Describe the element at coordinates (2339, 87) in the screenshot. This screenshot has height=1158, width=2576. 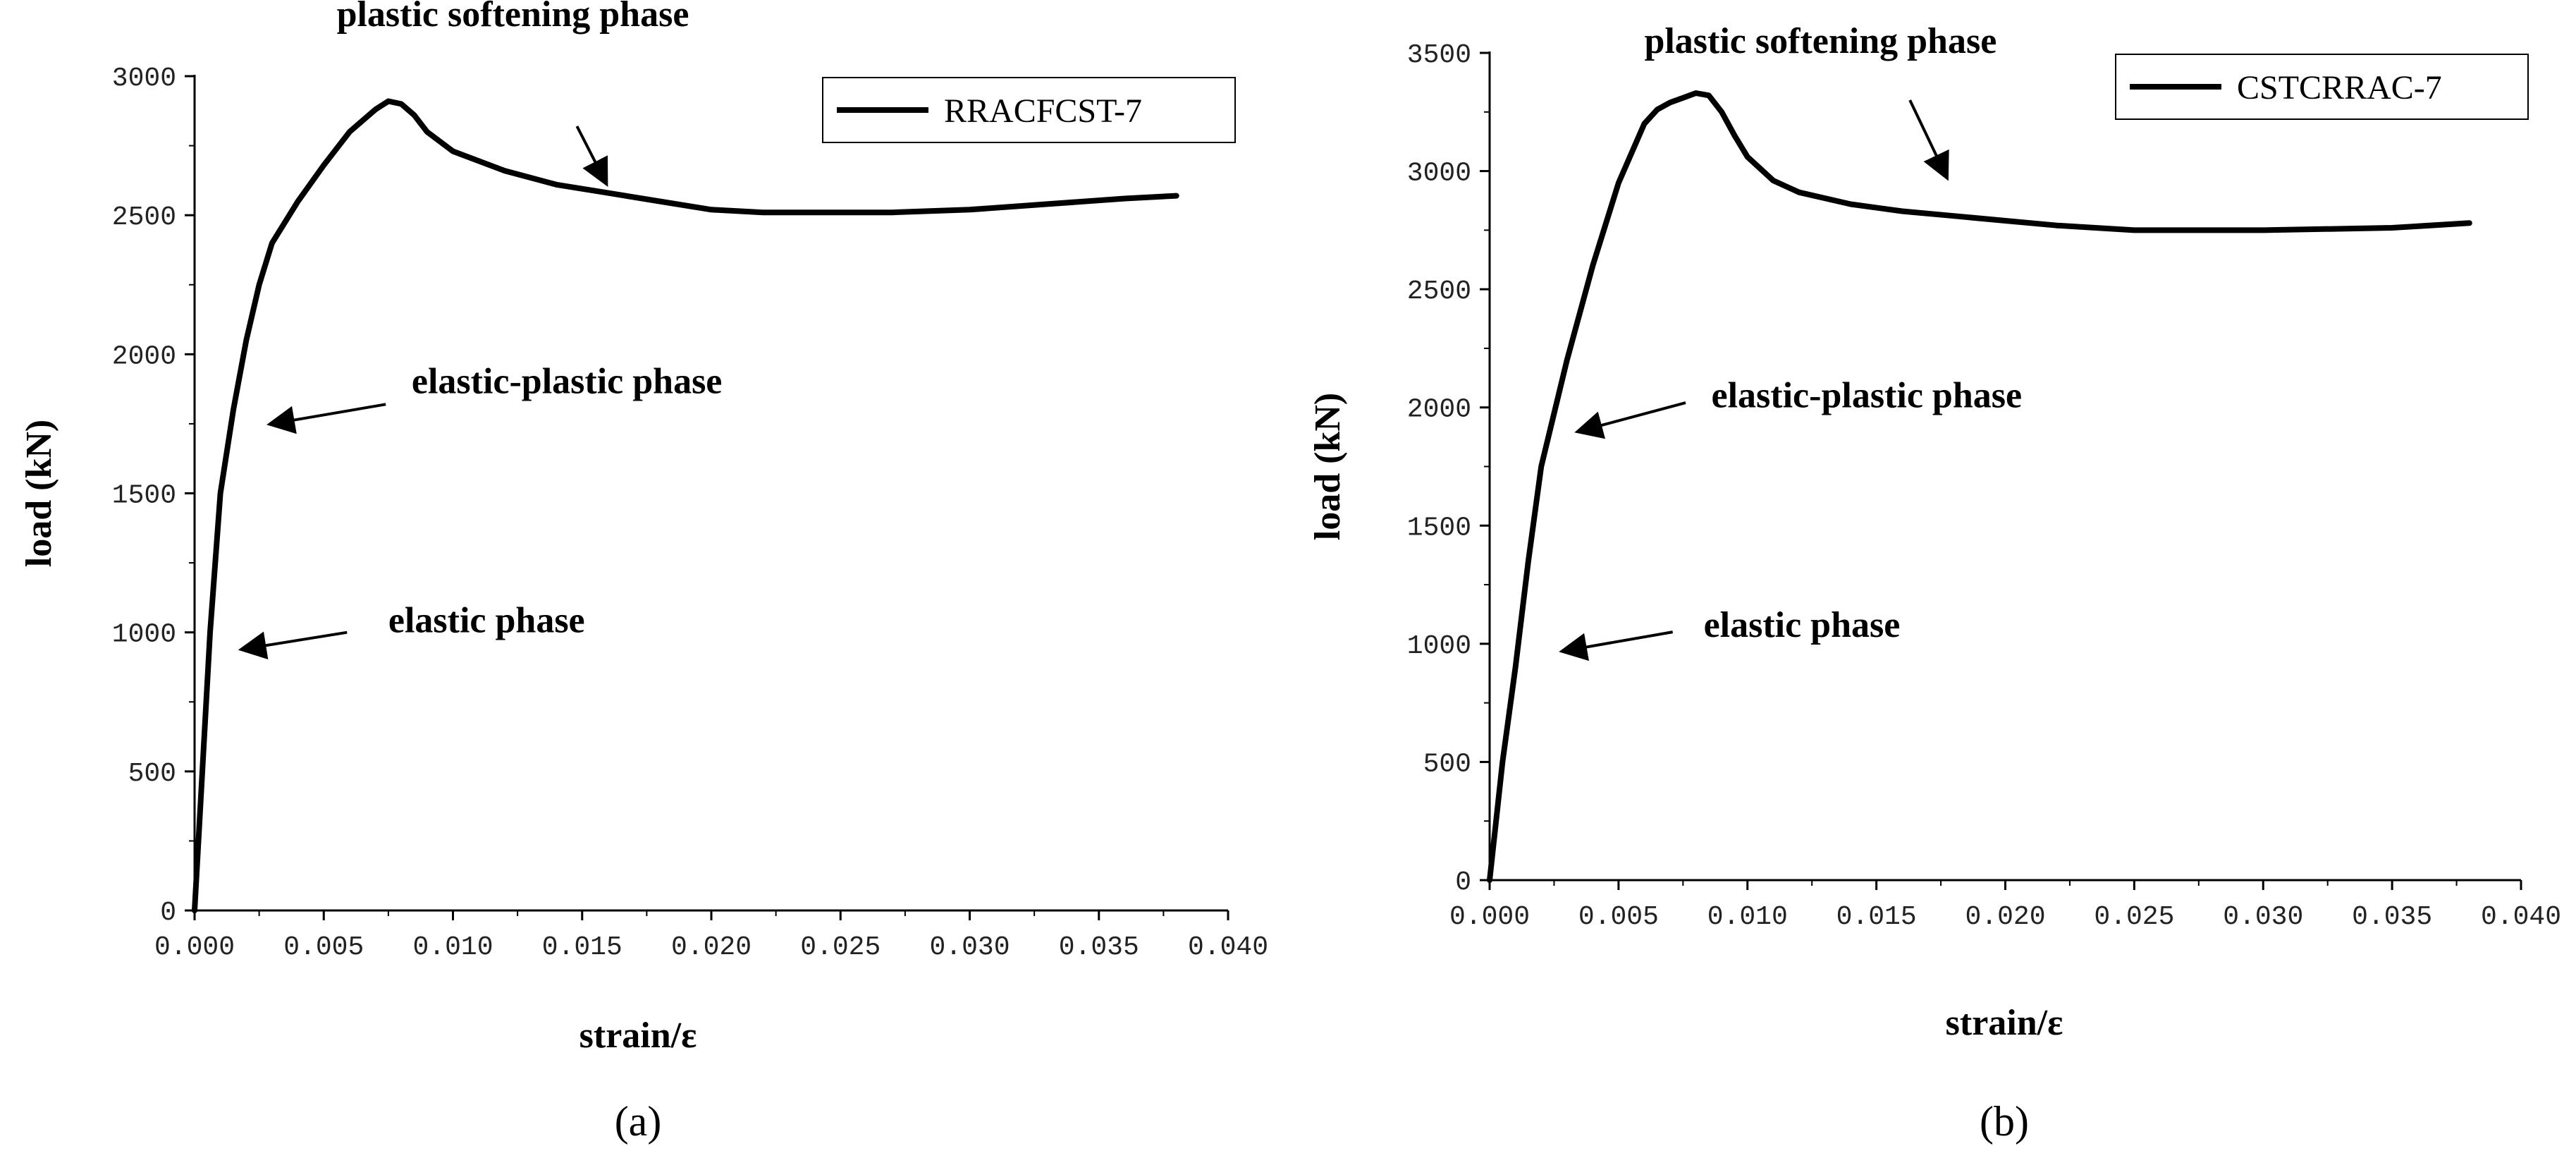
I see `legend-entry: CSTCRRAC-7` at that location.